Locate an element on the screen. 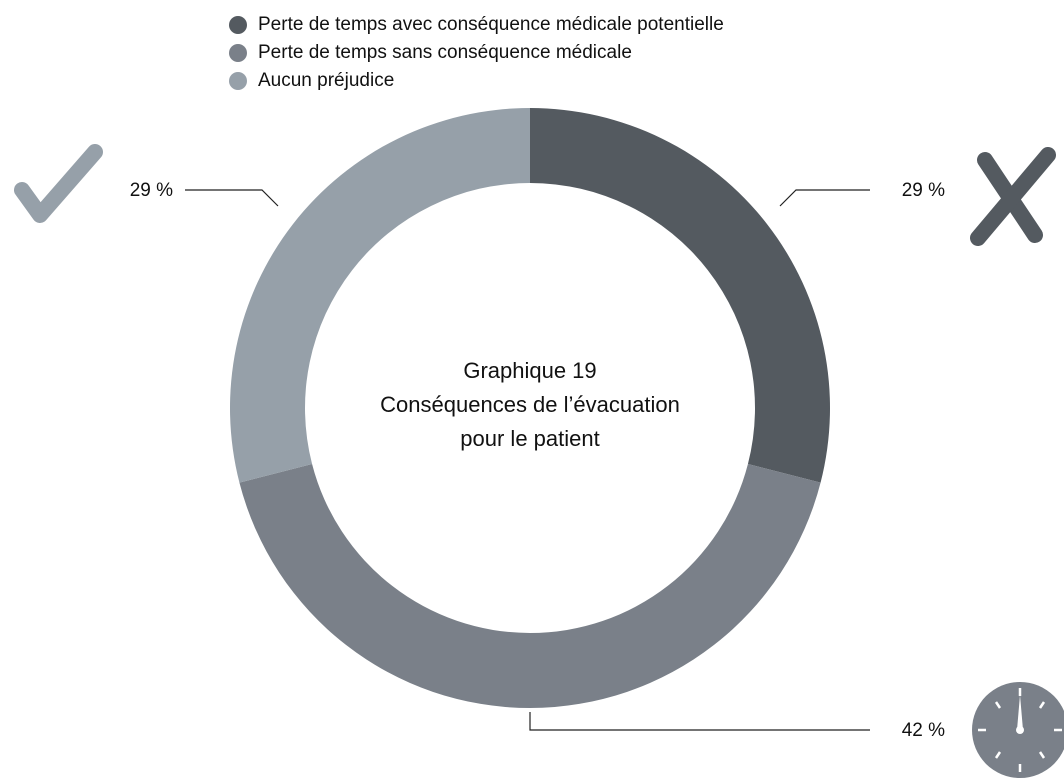 The height and width of the screenshot is (778, 1064). chart-title: Graphique 19 is located at coordinates (529, 370).